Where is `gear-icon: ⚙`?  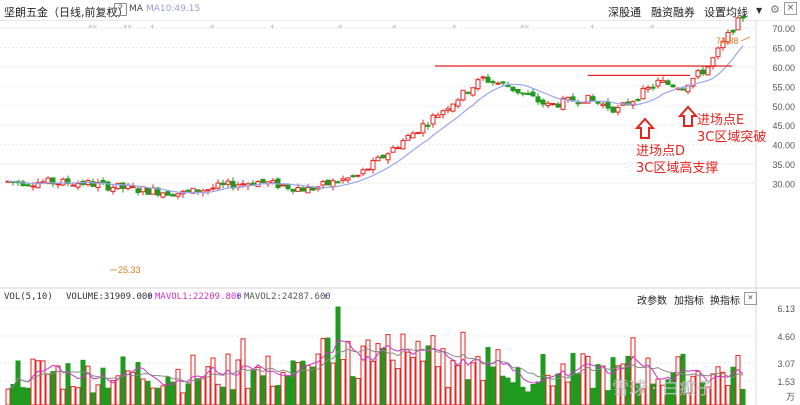 gear-icon: ⚙ is located at coordinates (775, 9).